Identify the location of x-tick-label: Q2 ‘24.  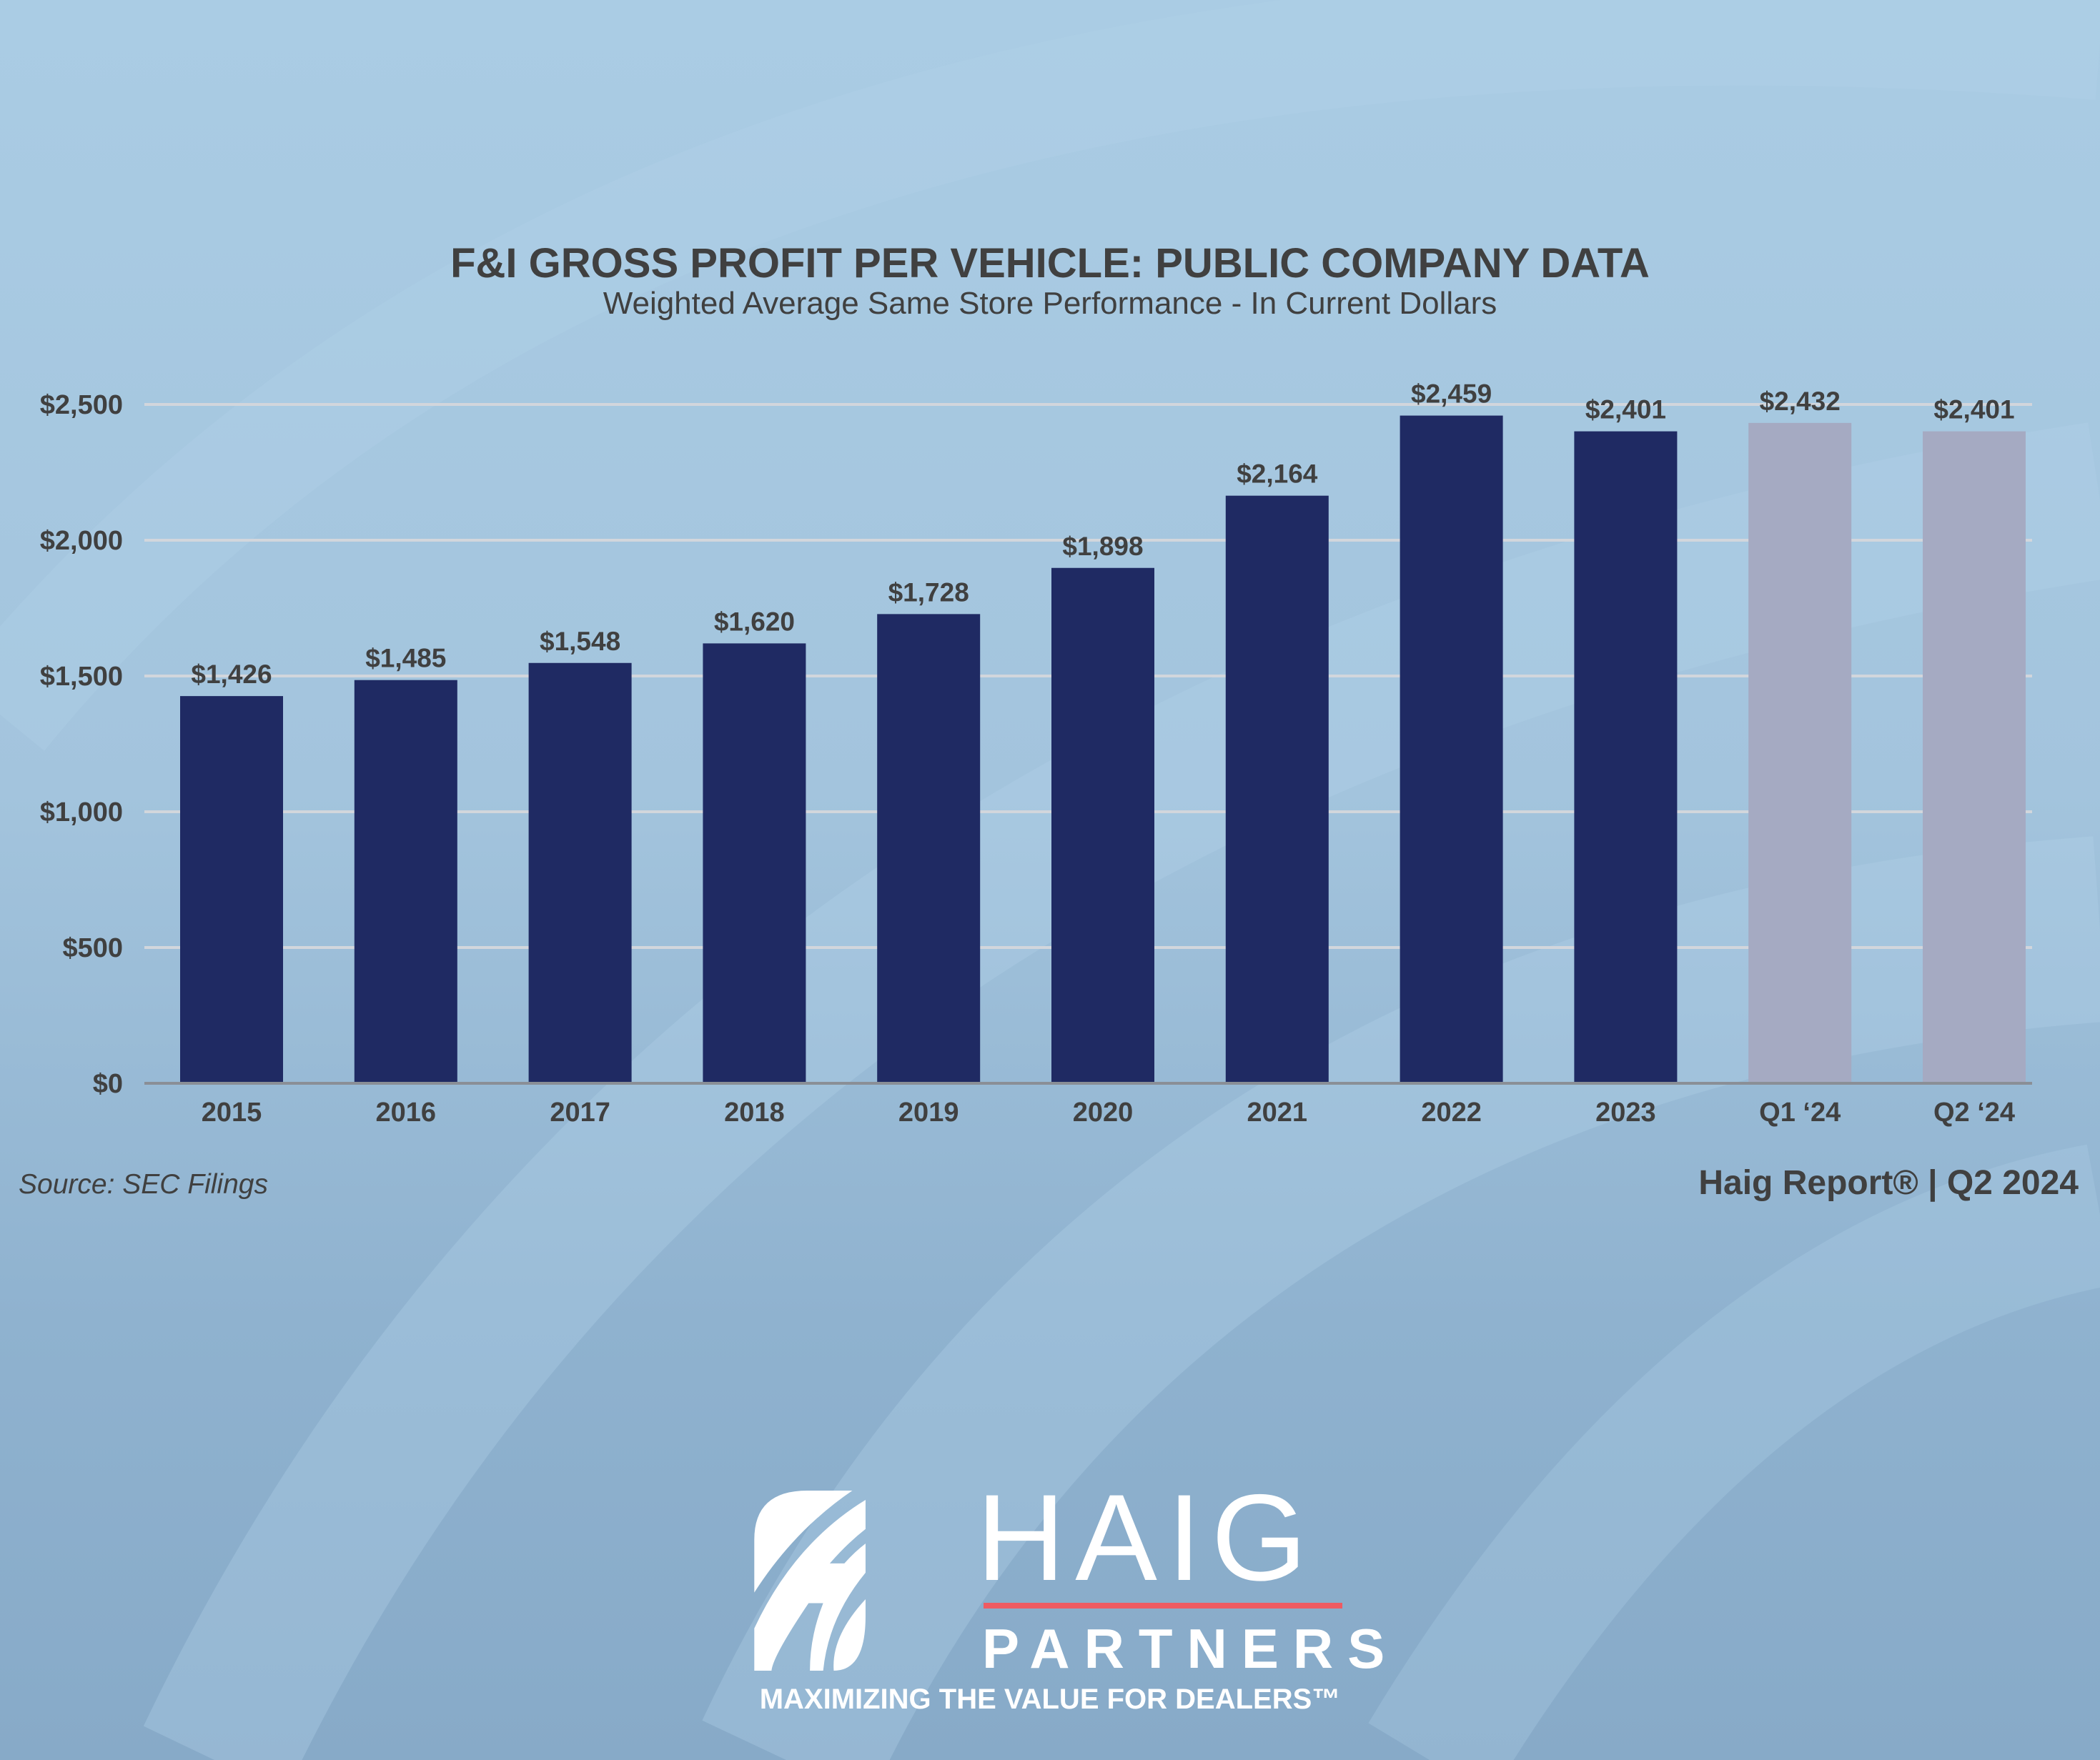
(1974, 1113).